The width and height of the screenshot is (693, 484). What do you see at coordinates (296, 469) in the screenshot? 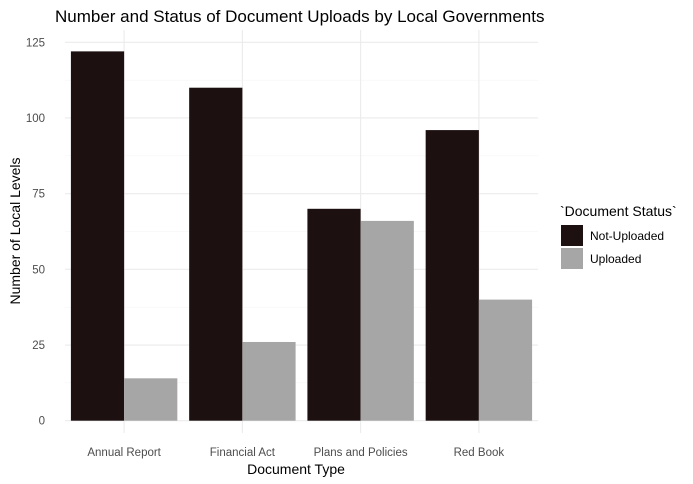
I see `x-axis-title: Document Type` at bounding box center [296, 469].